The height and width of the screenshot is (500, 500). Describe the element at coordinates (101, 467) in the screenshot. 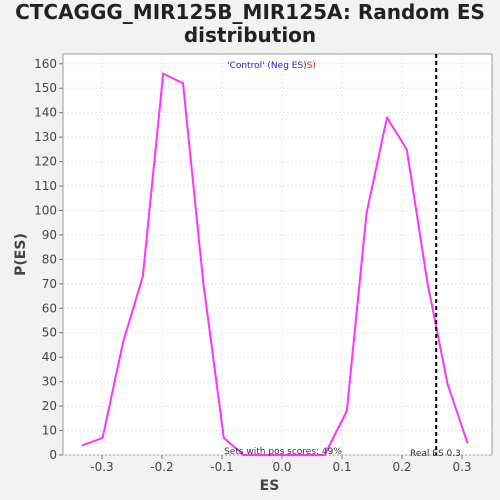

I see `x-tick-label: -0.3` at that location.